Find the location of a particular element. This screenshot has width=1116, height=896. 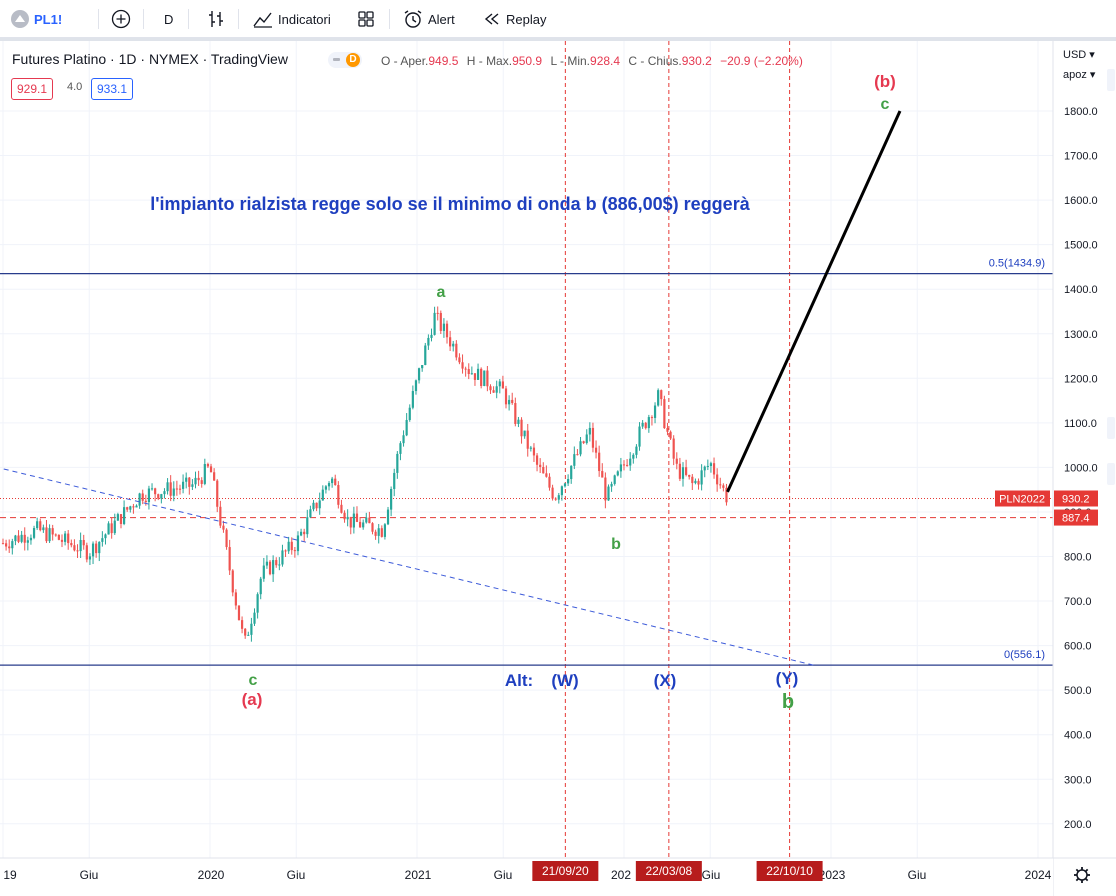

alt-wave-b: b is located at coordinates (788, 702).